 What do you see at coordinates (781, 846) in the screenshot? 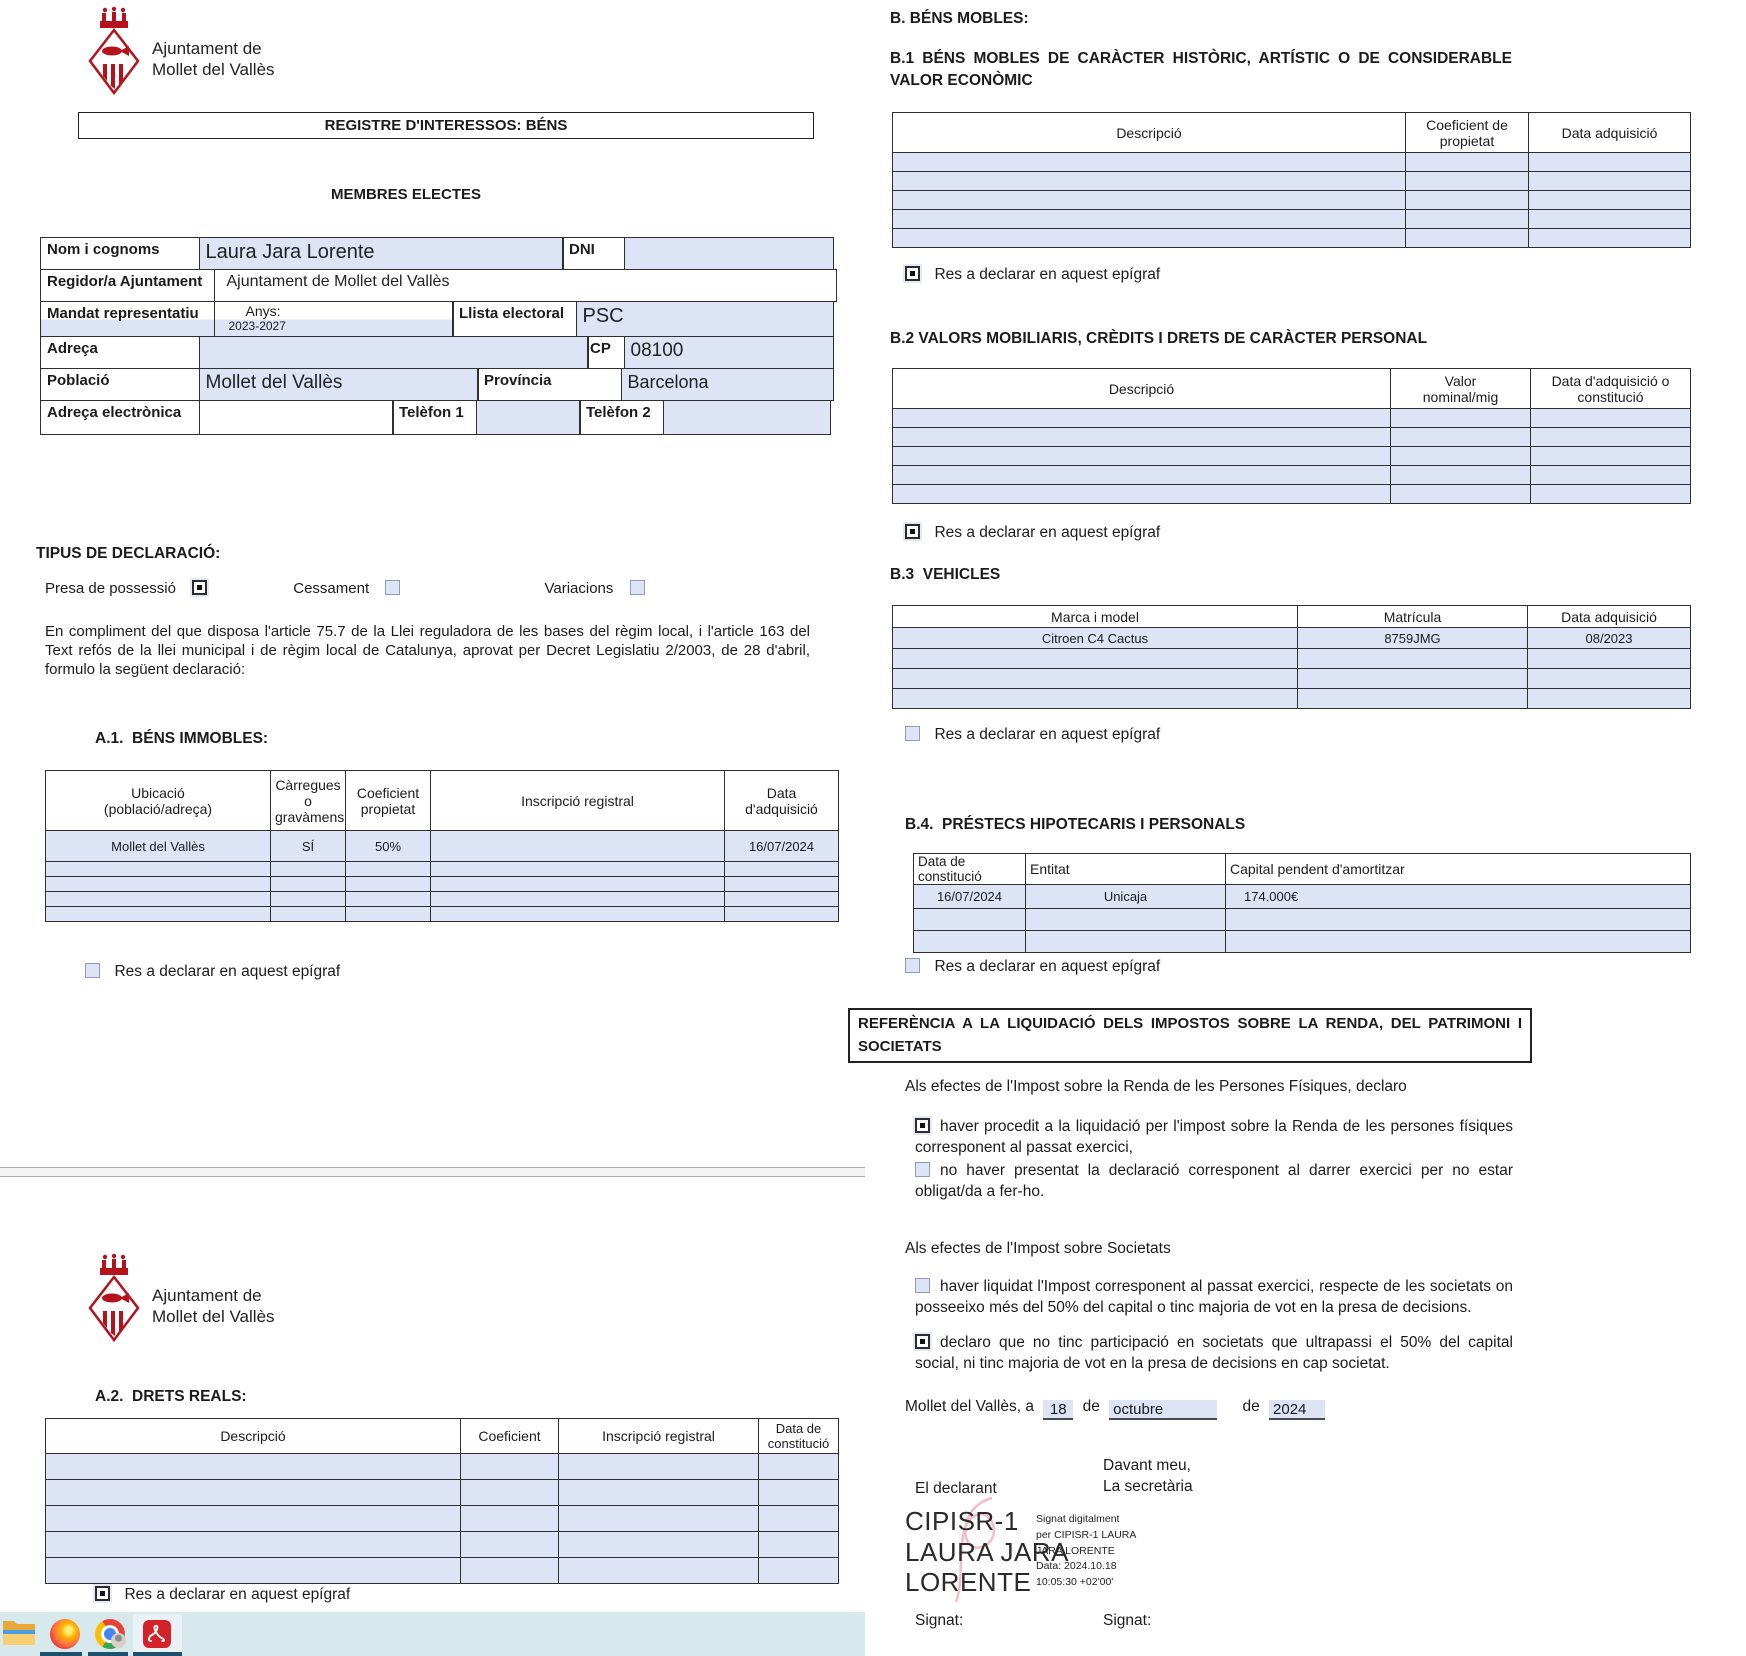
I see `a1-row1-data: 16/07/2024` at bounding box center [781, 846].